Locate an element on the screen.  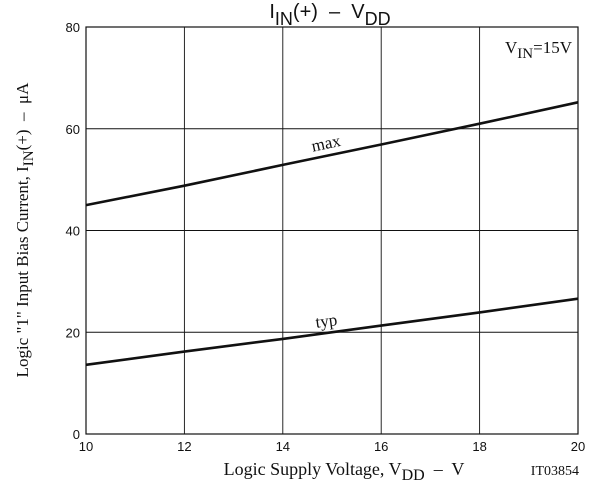
y-tick-label: 20 is located at coordinates (73, 332).